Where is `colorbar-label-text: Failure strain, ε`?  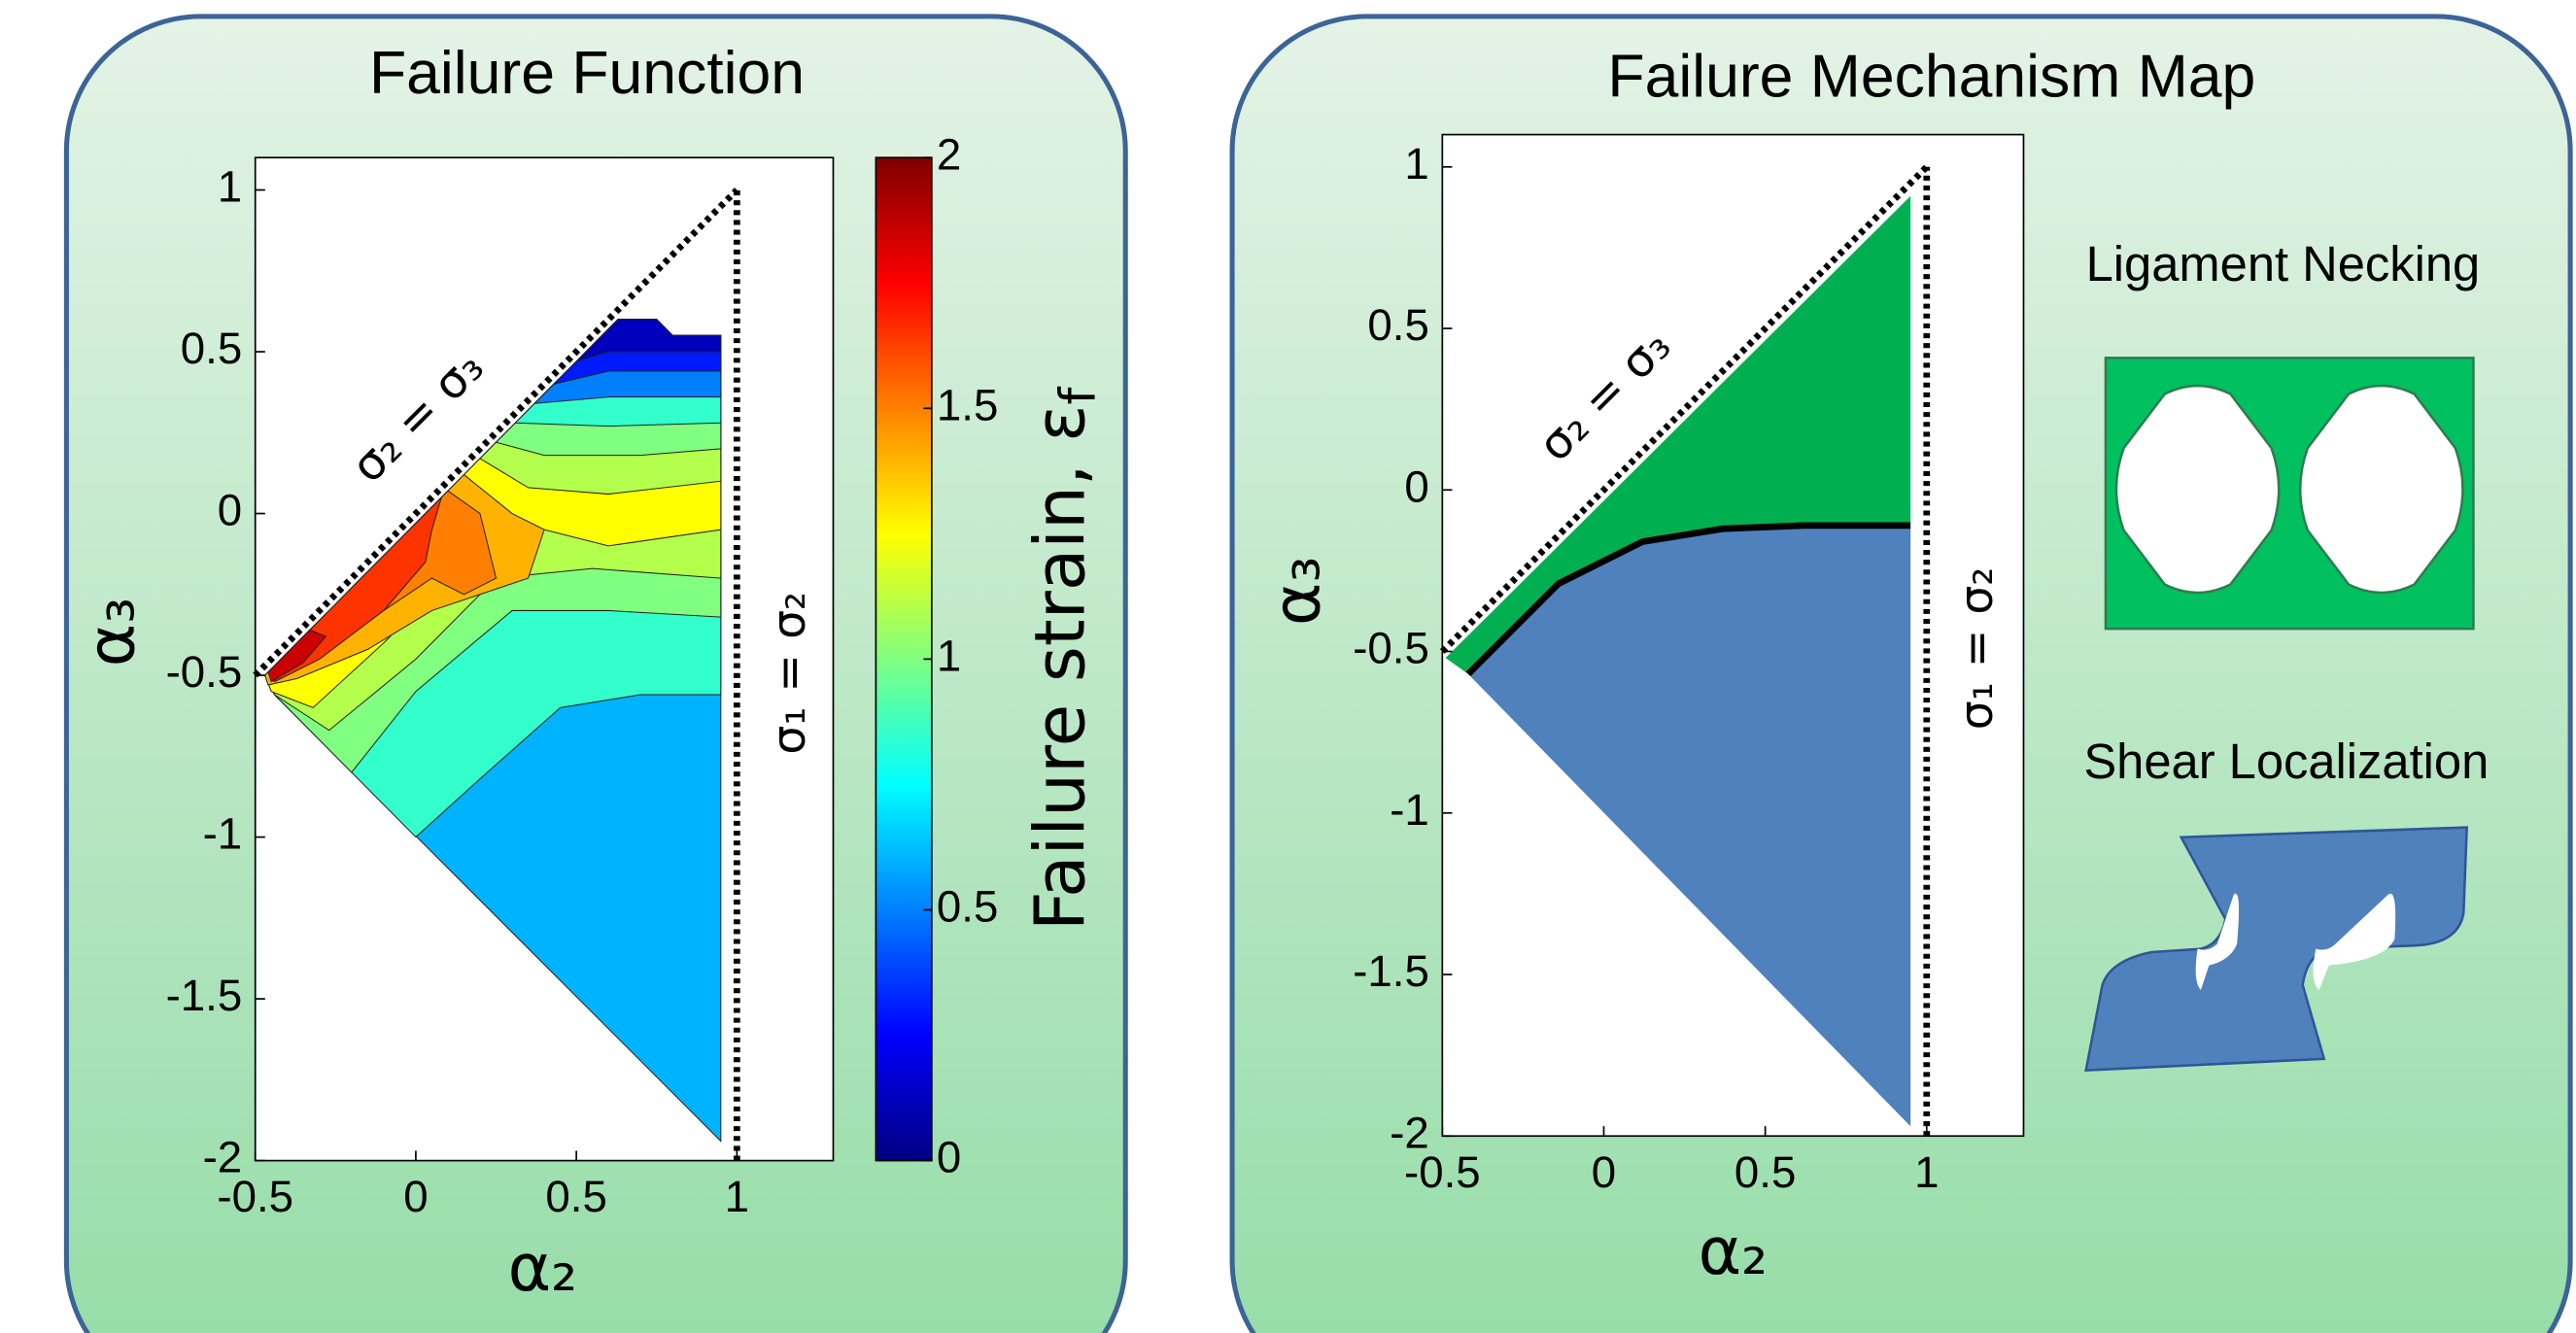 colorbar-label-text: Failure strain, ε is located at coordinates (1059, 668).